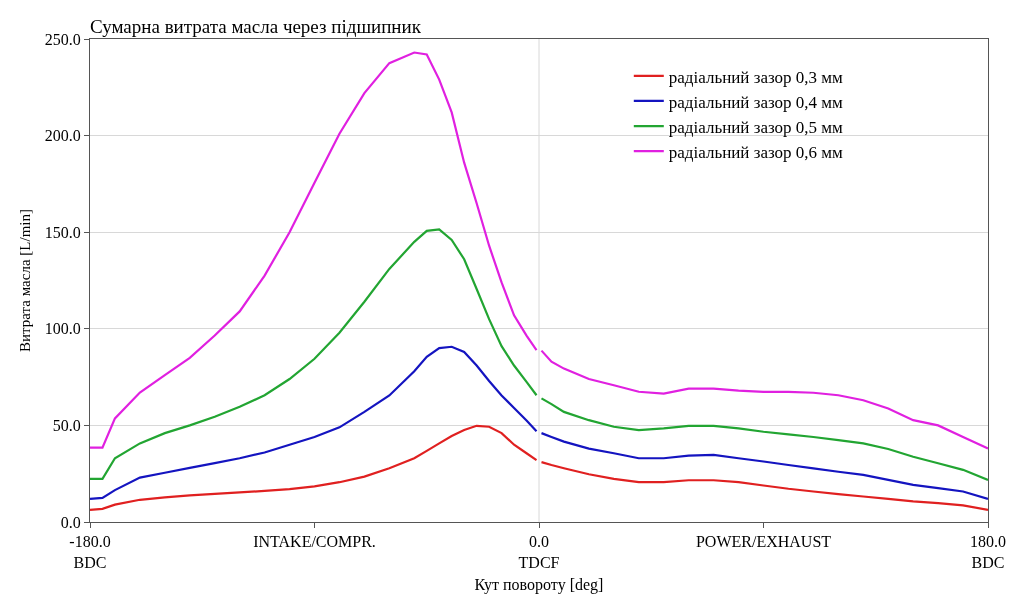  I want to click on legend-label: радіальний зазор 0,5 мм, so click(756, 127).